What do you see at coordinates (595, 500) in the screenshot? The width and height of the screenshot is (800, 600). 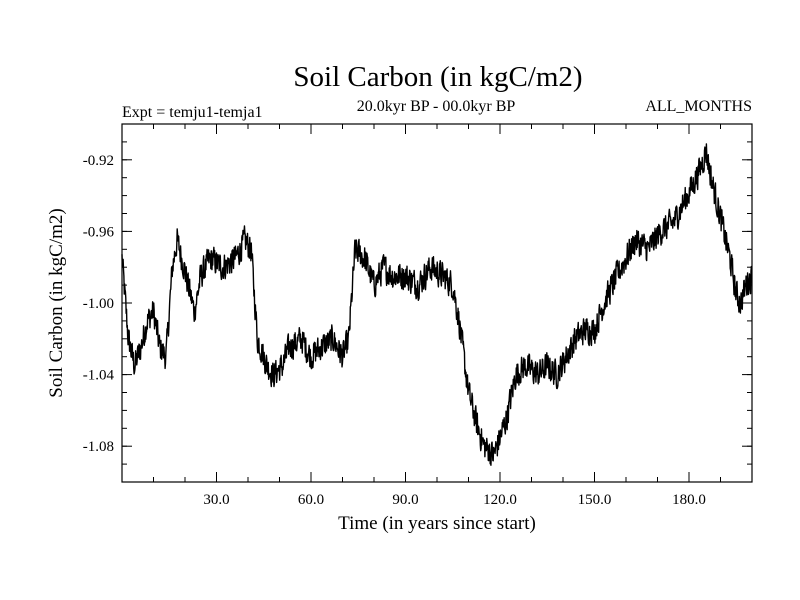 I see `x-tick-label: 150.0` at bounding box center [595, 500].